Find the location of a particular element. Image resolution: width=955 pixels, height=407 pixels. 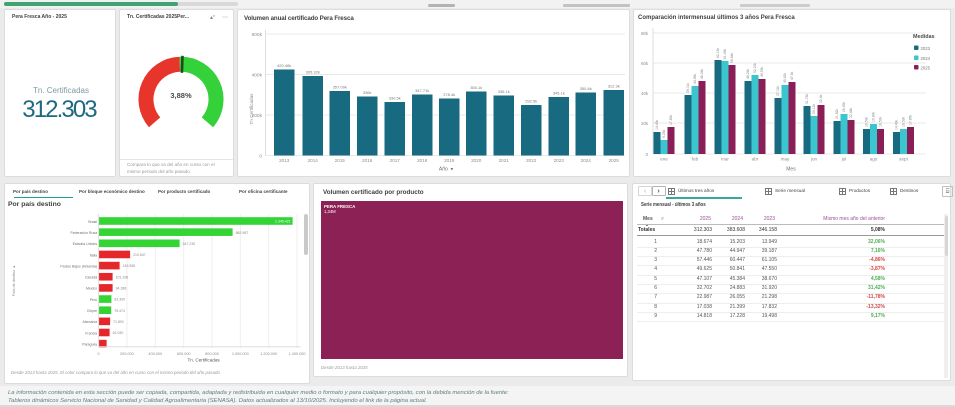

svg-text: Mes is located at coordinates (791, 170).